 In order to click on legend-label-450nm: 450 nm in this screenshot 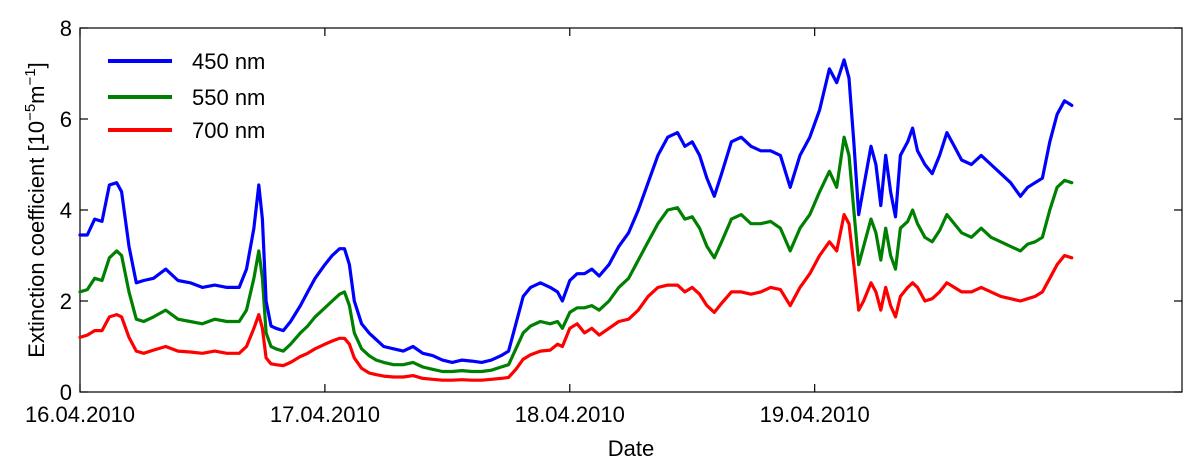, I will do `click(228, 61)`.